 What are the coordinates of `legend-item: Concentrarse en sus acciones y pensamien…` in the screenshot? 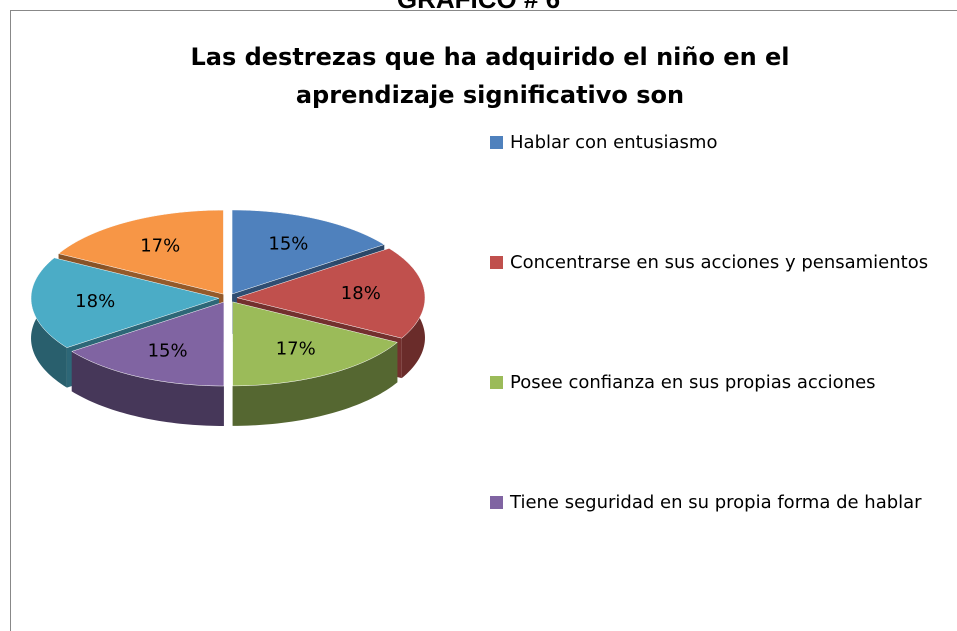 It's located at (723, 263).